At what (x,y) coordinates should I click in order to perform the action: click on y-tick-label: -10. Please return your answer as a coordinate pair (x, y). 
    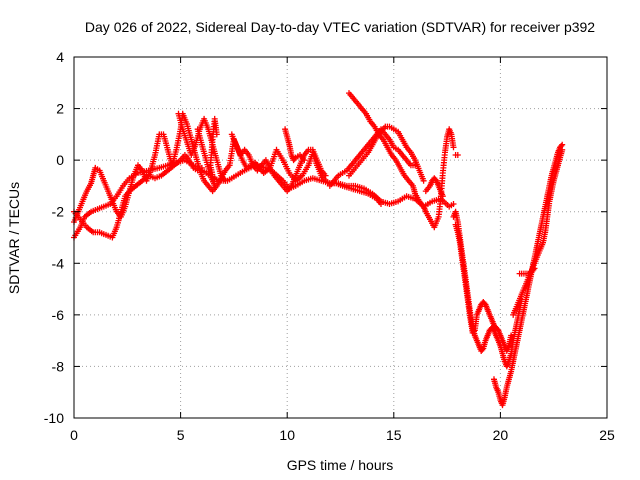
    Looking at the image, I should click on (54, 418).